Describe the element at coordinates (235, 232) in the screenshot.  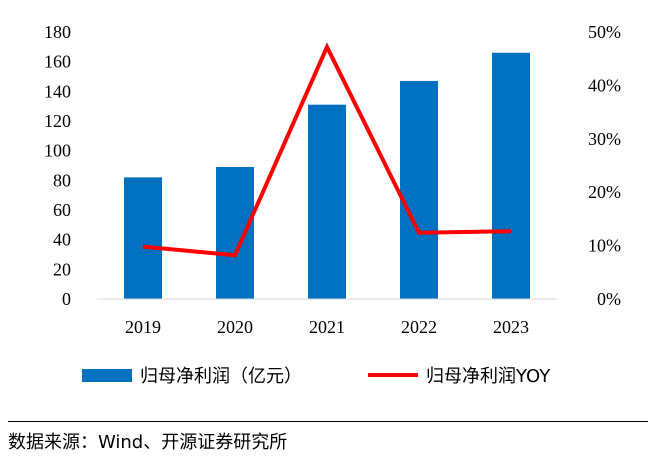
I see `bar-2020` at that location.